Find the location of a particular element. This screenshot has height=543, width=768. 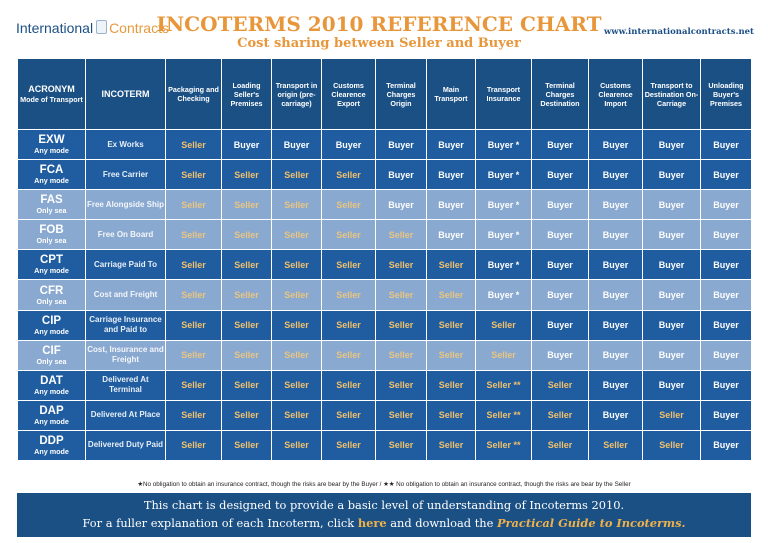

cost-cell: Seller ** is located at coordinates (503, 385).